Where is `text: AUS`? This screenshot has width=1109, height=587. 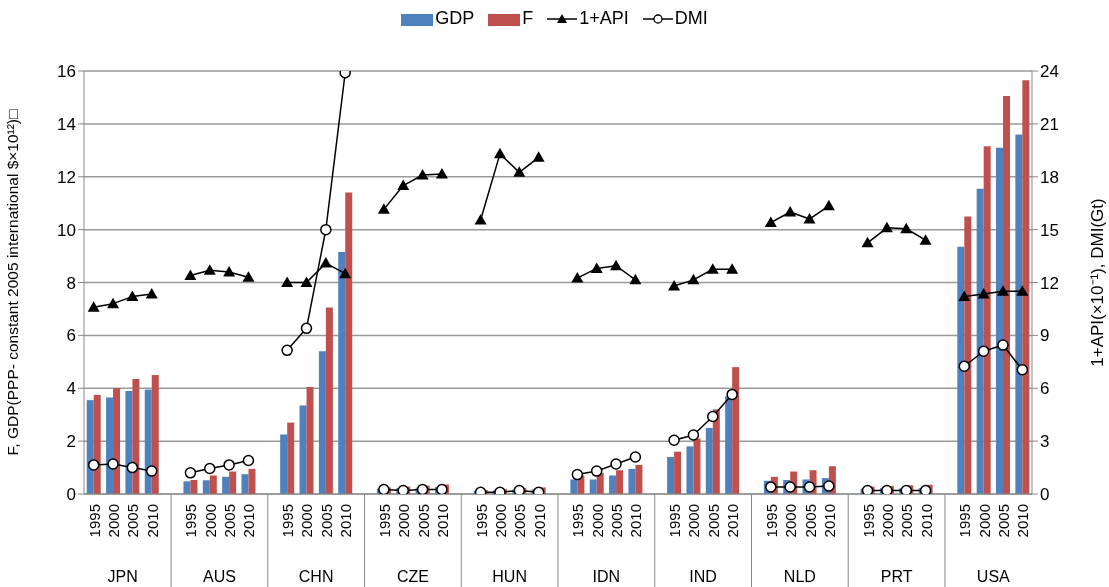
text: AUS is located at coordinates (219, 576).